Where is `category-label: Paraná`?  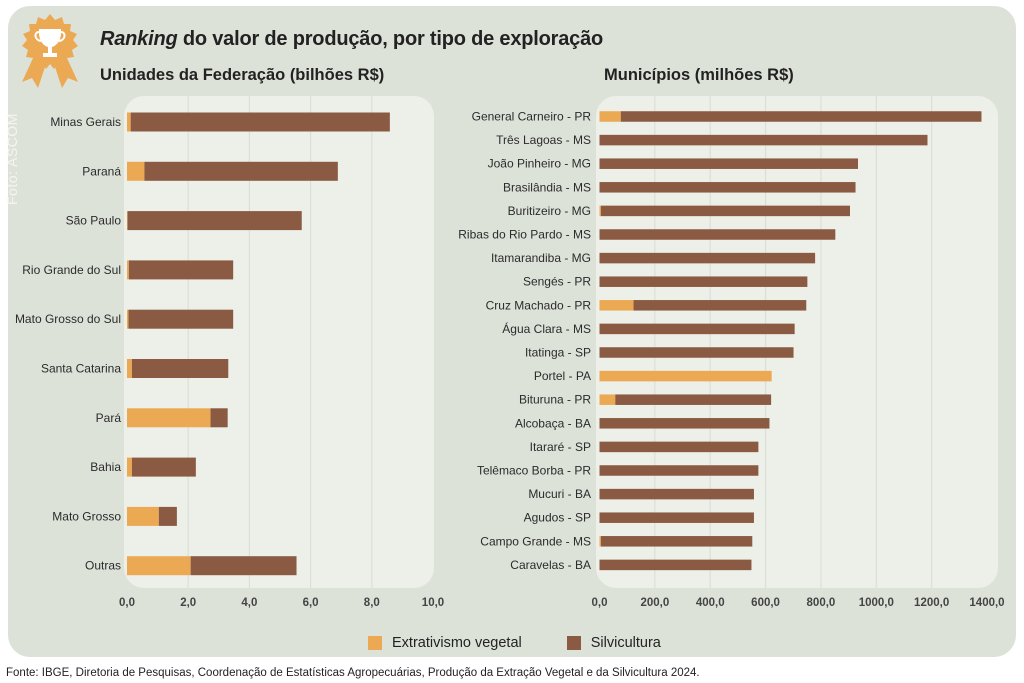 category-label: Paraná is located at coordinates (101, 171).